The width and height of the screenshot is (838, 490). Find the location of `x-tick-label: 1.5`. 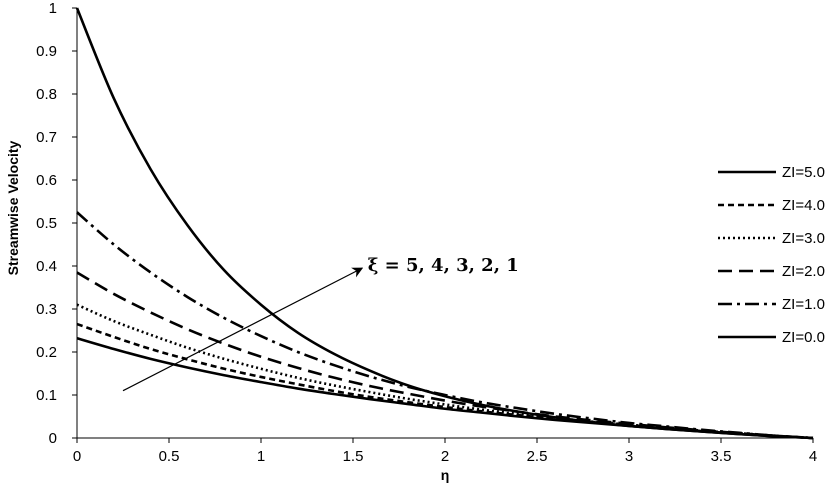

x-tick-label: 1.5 is located at coordinates (353, 456).